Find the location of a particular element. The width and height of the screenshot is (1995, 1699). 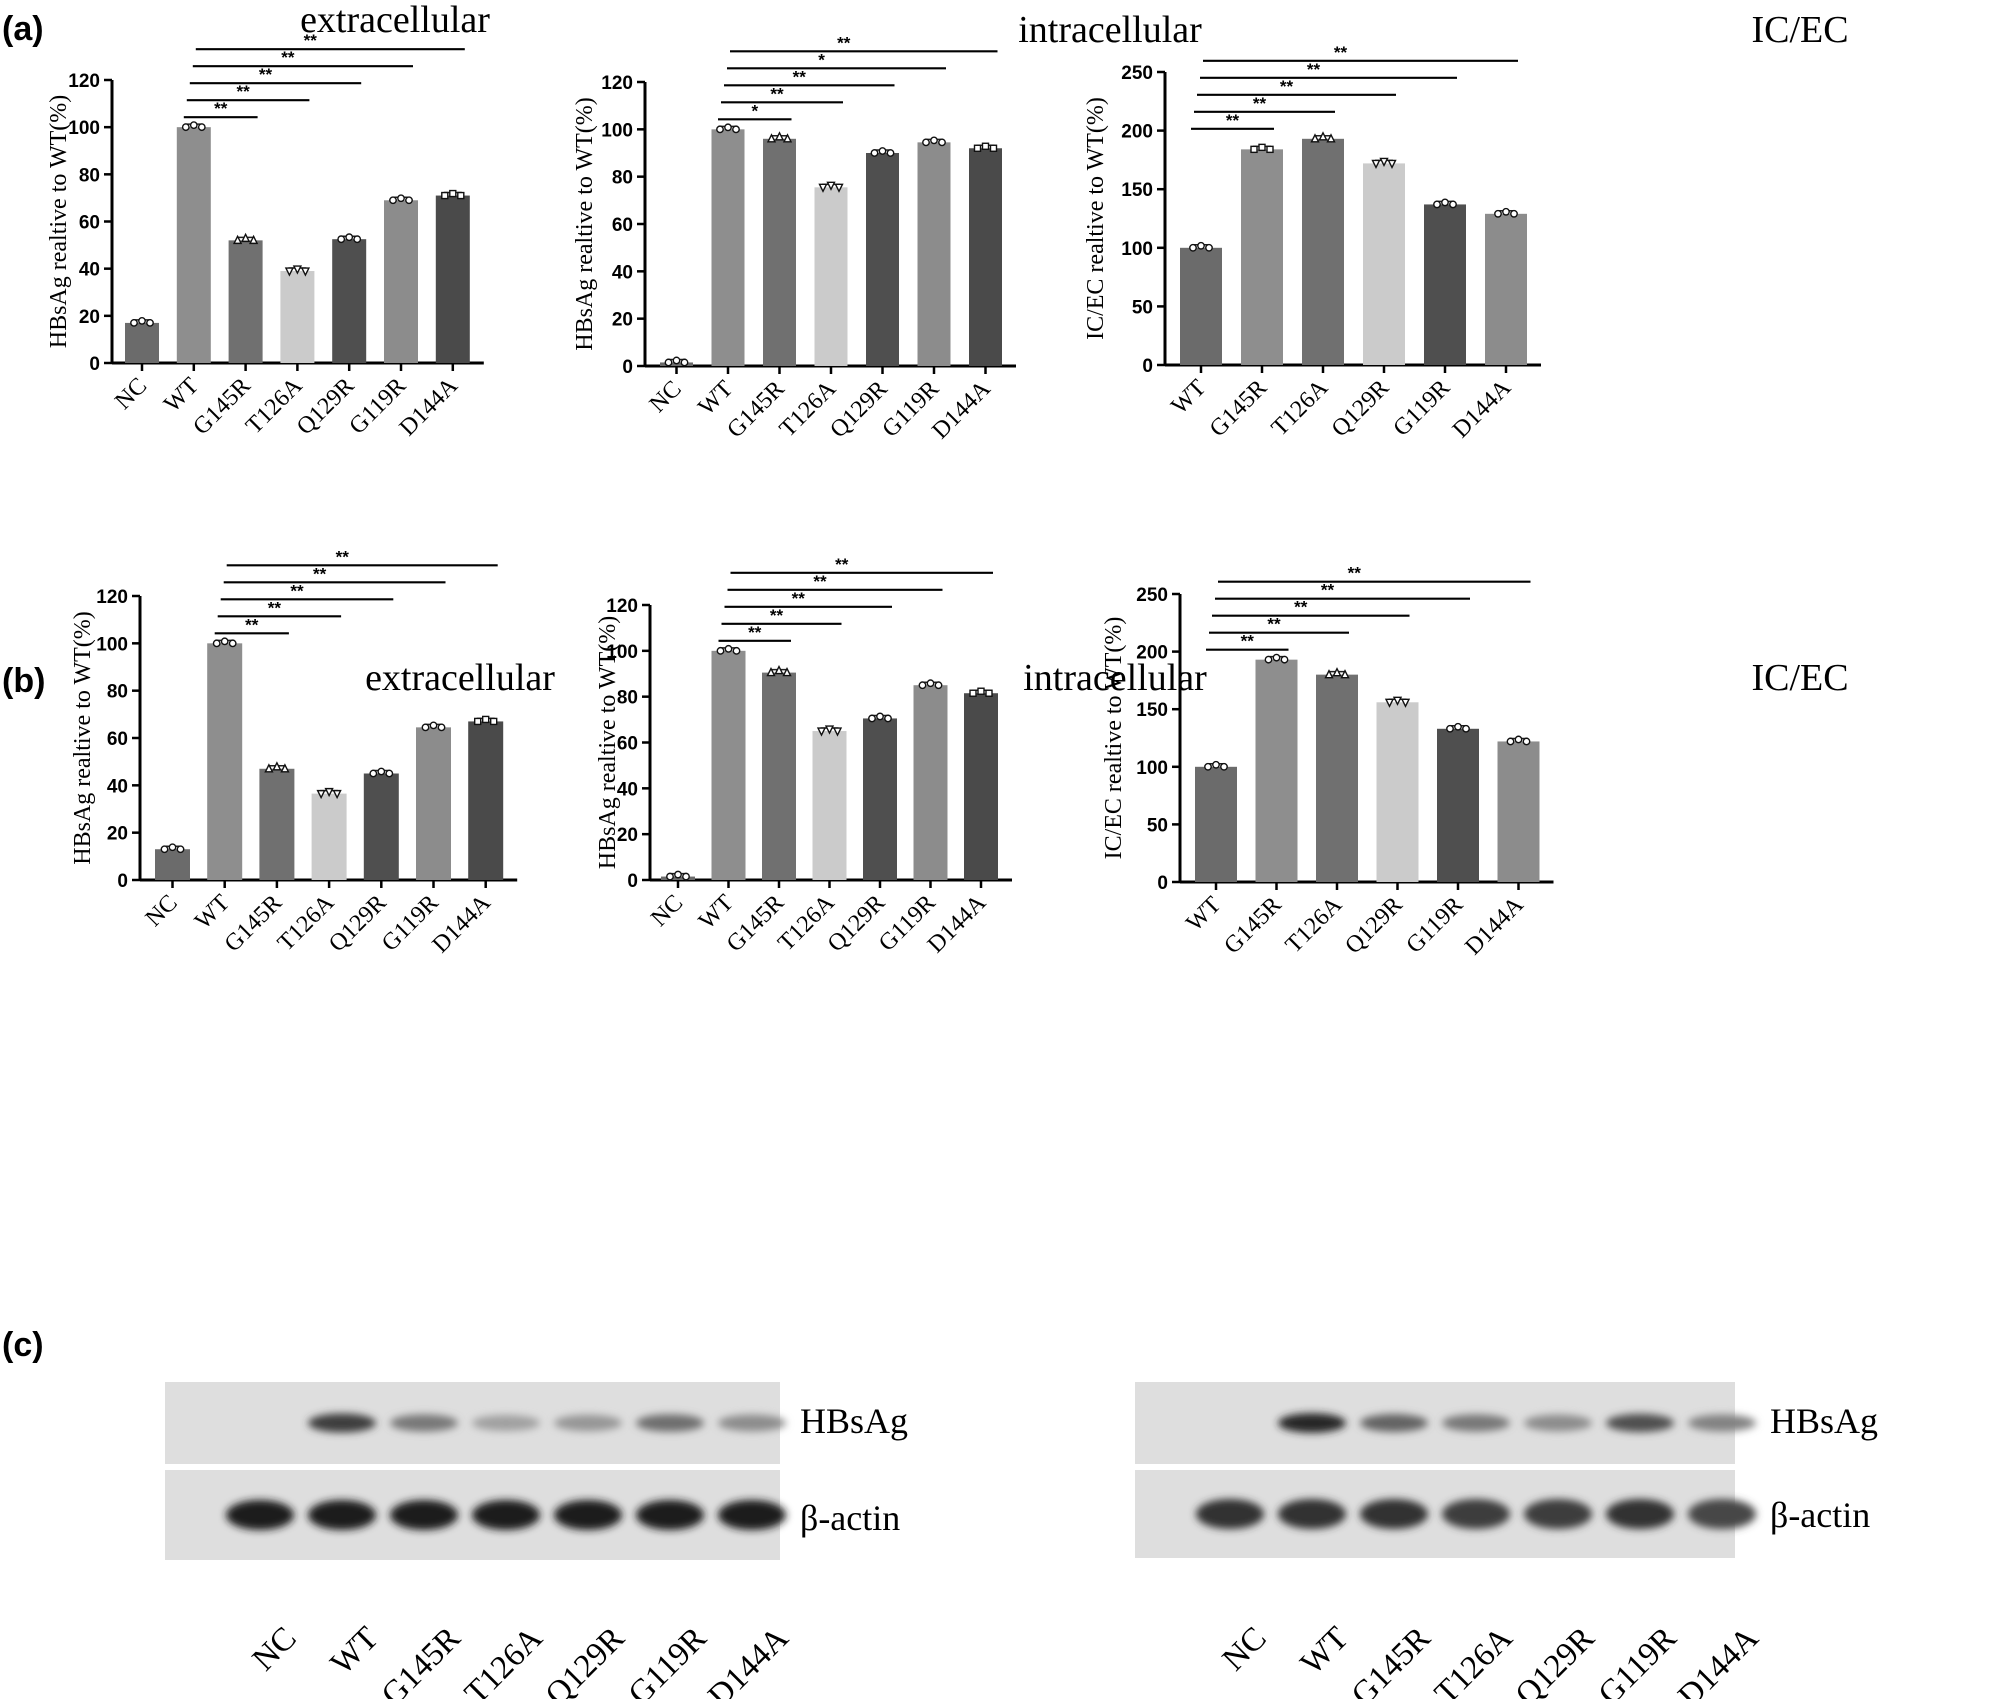

y-tick-label: 40 is located at coordinates (622, 272).